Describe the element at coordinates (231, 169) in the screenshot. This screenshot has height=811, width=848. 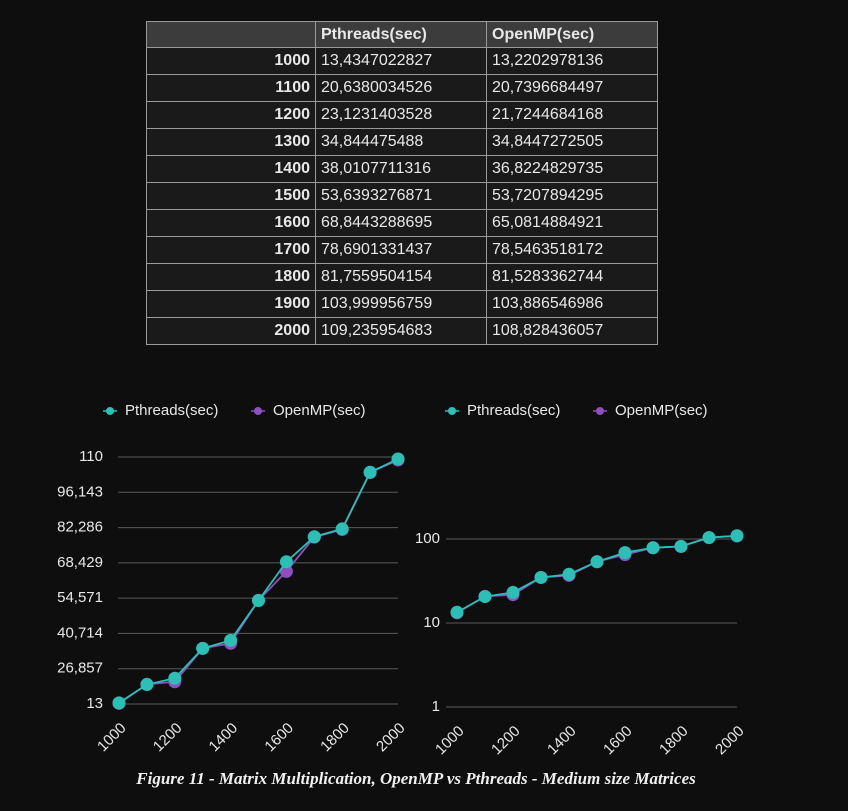
I see `row-label: 1400` at that location.